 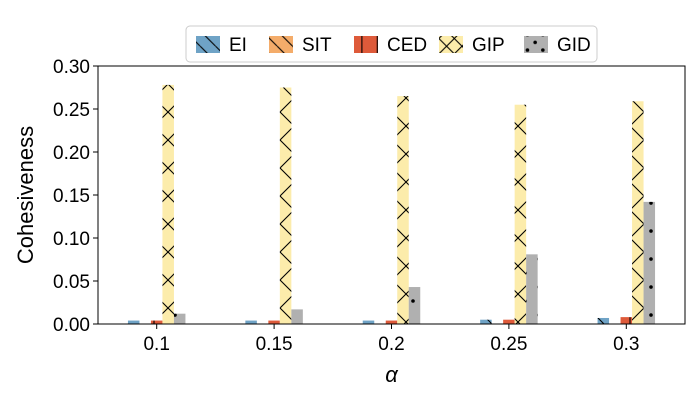 What do you see at coordinates (488, 45) in the screenshot?
I see `legend-label-gip: GIP` at bounding box center [488, 45].